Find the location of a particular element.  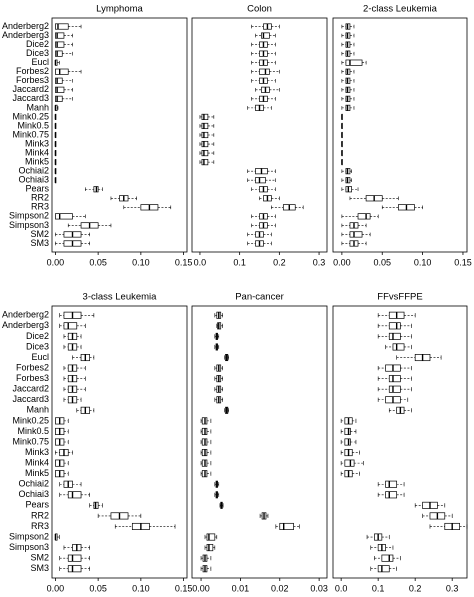

category-label: Forbes2 is located at coordinates (32, 367).